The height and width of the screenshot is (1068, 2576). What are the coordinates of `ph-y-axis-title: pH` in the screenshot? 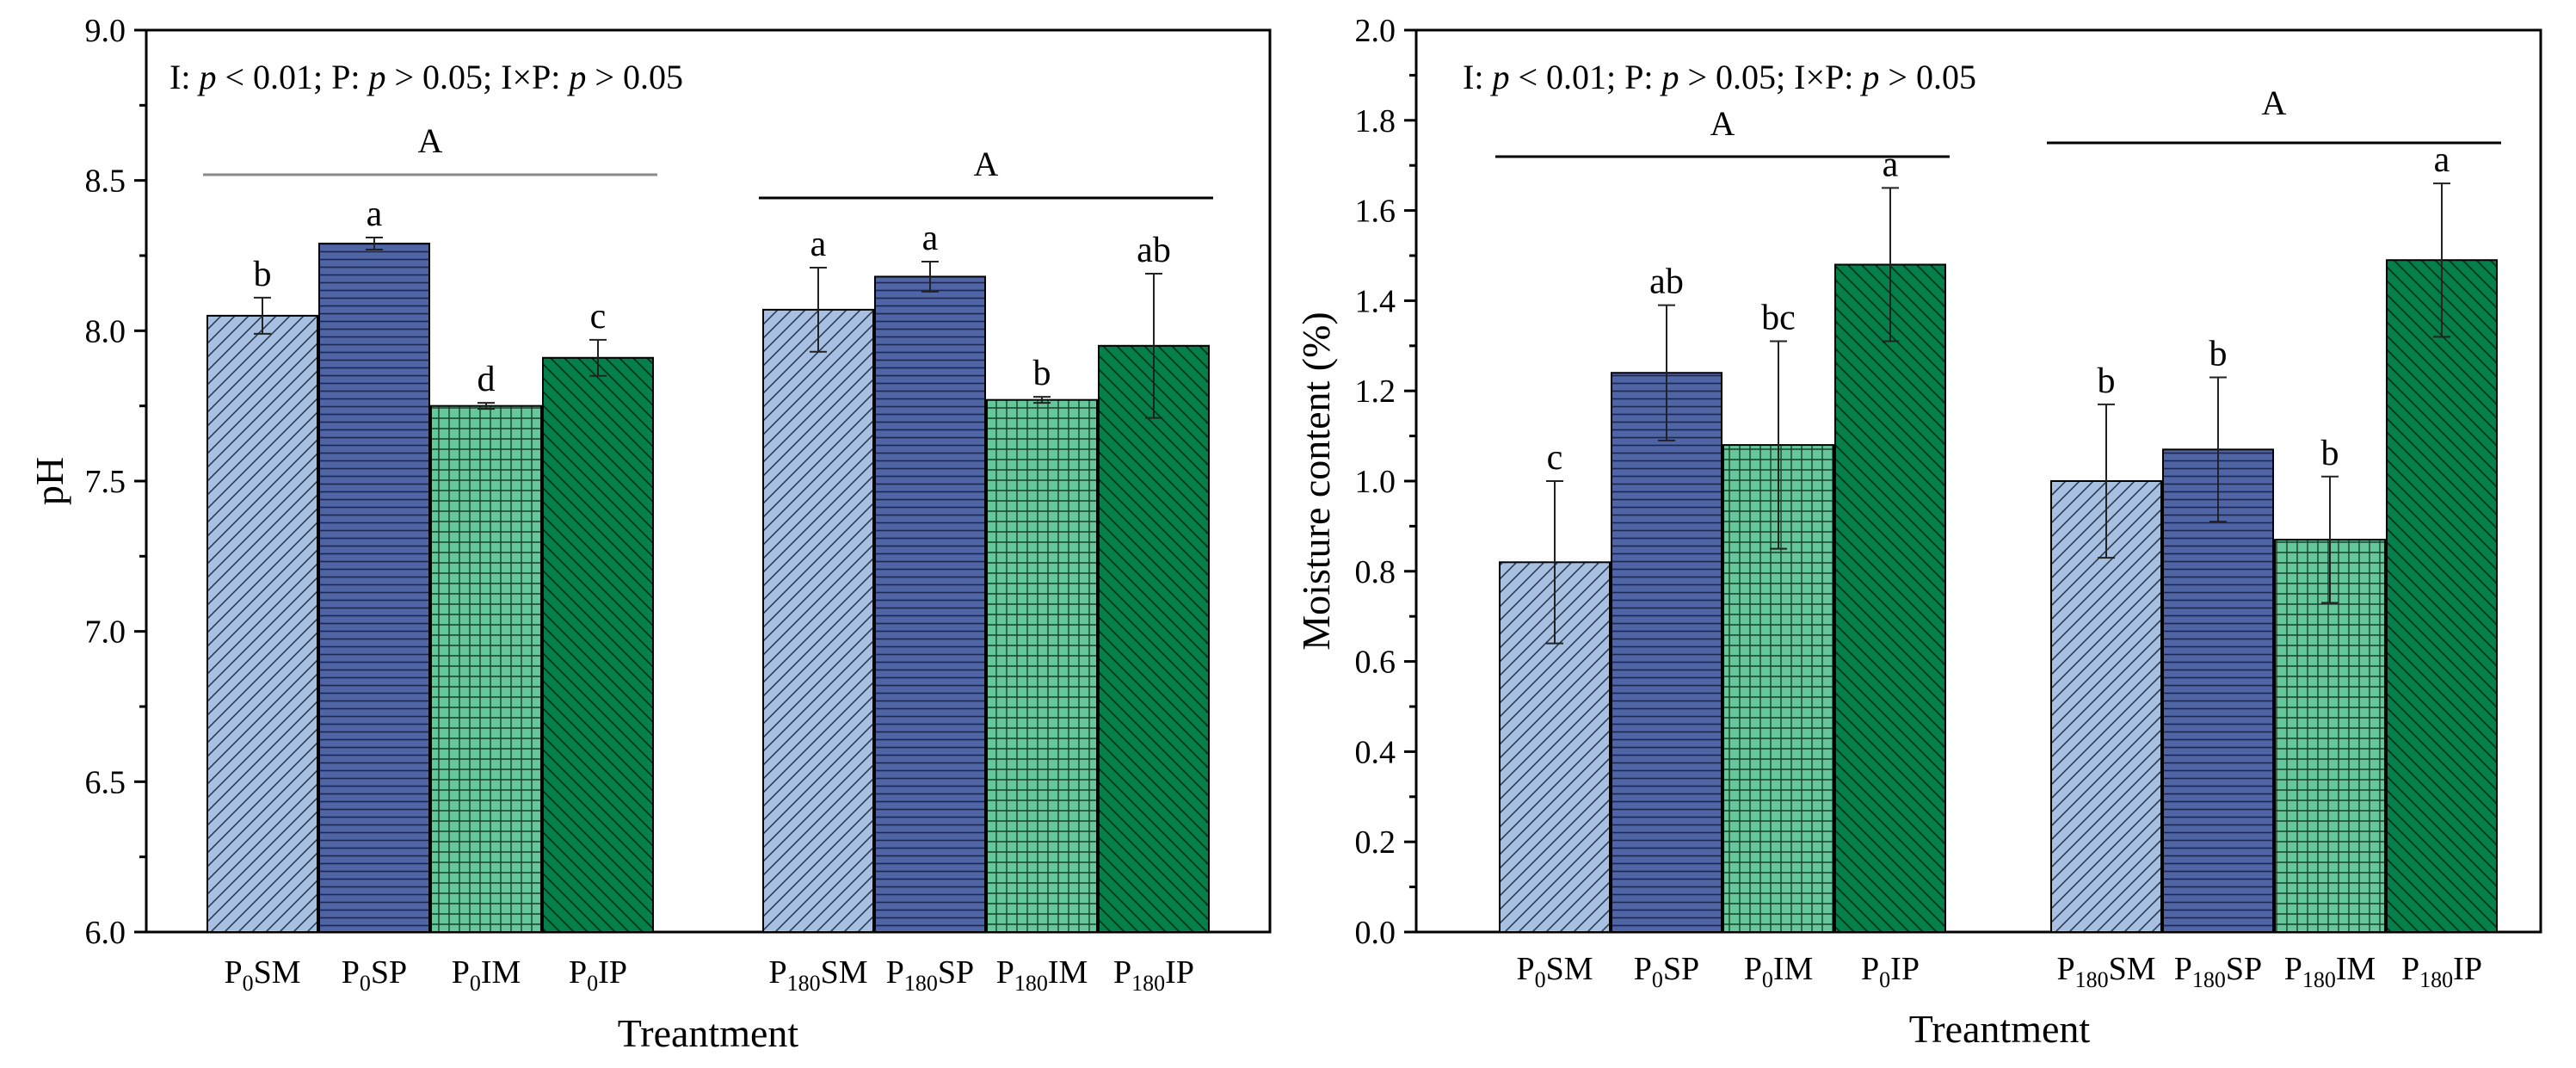 It's located at (49, 481).